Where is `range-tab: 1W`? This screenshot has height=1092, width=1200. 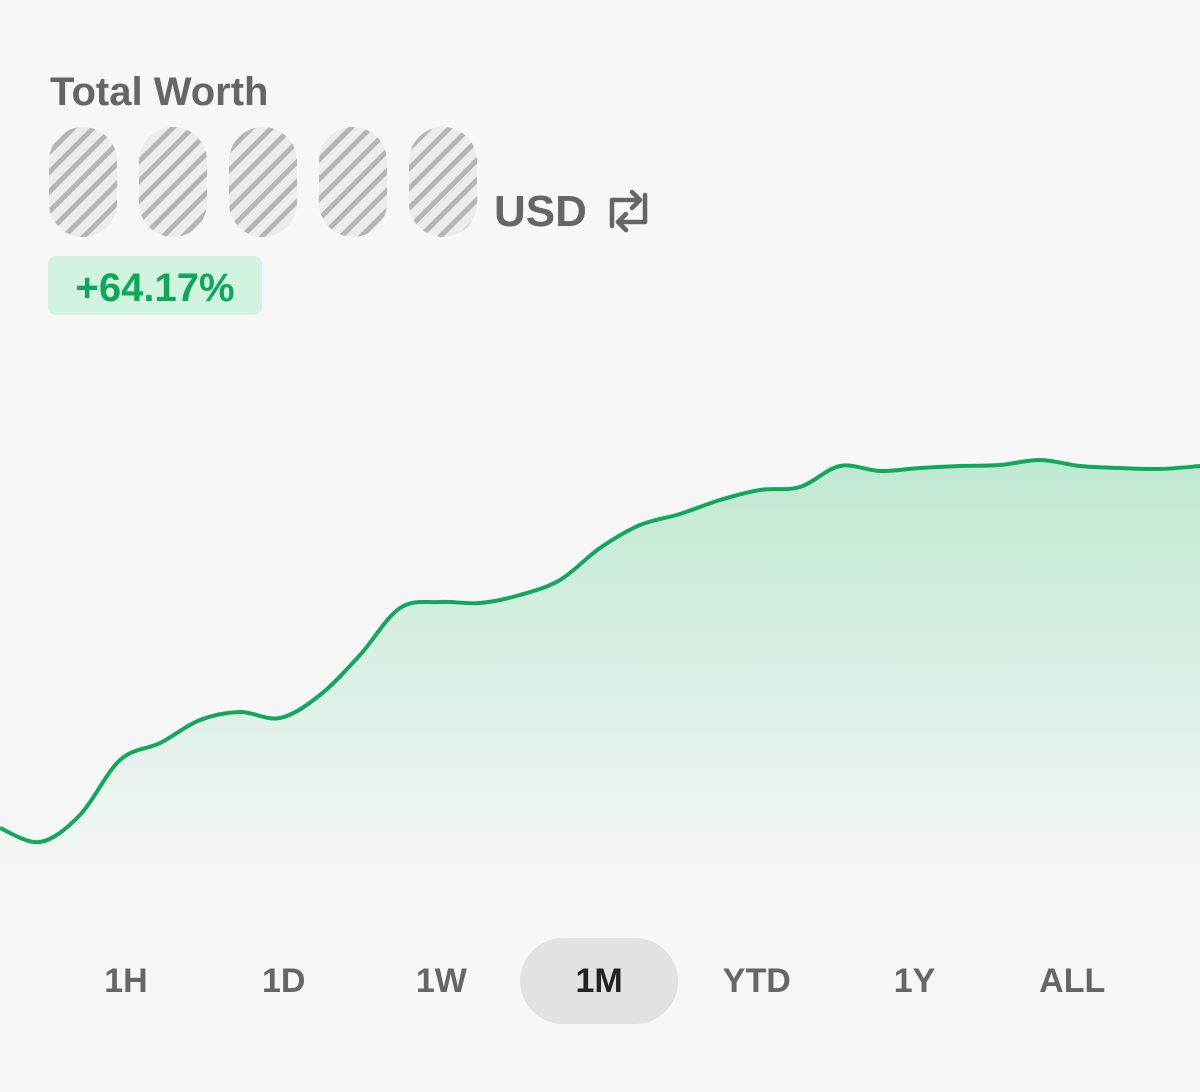
range-tab: 1W is located at coordinates (442, 981).